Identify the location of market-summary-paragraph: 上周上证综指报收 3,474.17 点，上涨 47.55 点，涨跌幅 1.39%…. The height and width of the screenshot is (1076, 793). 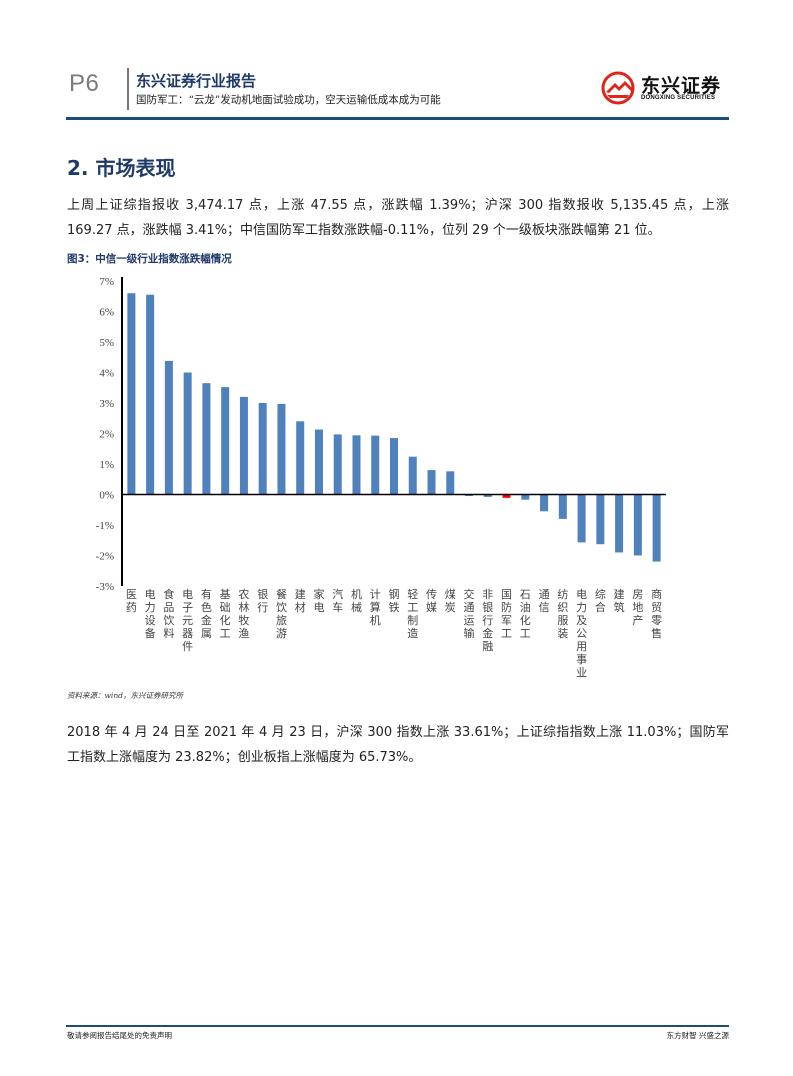
(398, 218).